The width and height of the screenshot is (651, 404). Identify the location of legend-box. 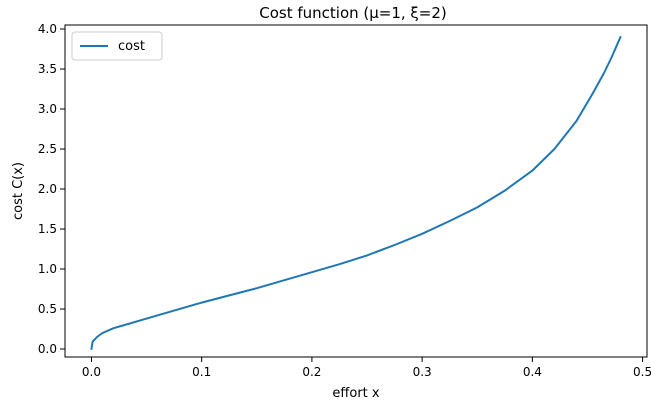
(117, 46).